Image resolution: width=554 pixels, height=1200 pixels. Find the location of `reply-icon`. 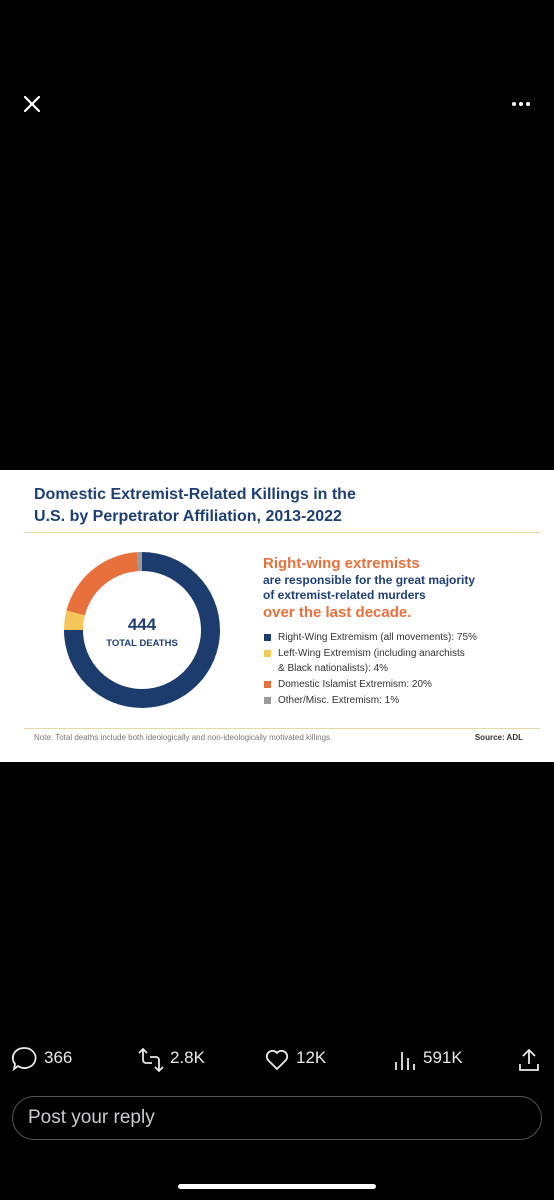

reply-icon is located at coordinates (24, 1059).